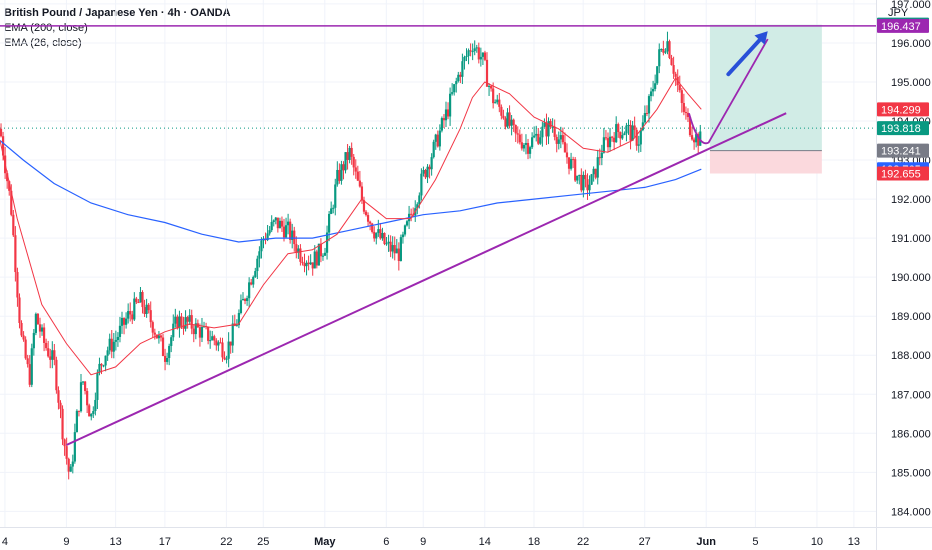  Describe the element at coordinates (898, 13) in the screenshot. I see `currency-label: JPY` at that location.